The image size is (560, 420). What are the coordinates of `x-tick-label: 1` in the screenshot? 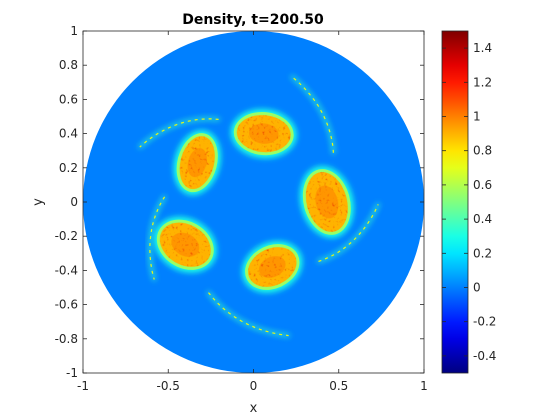 It's located at (424, 386).